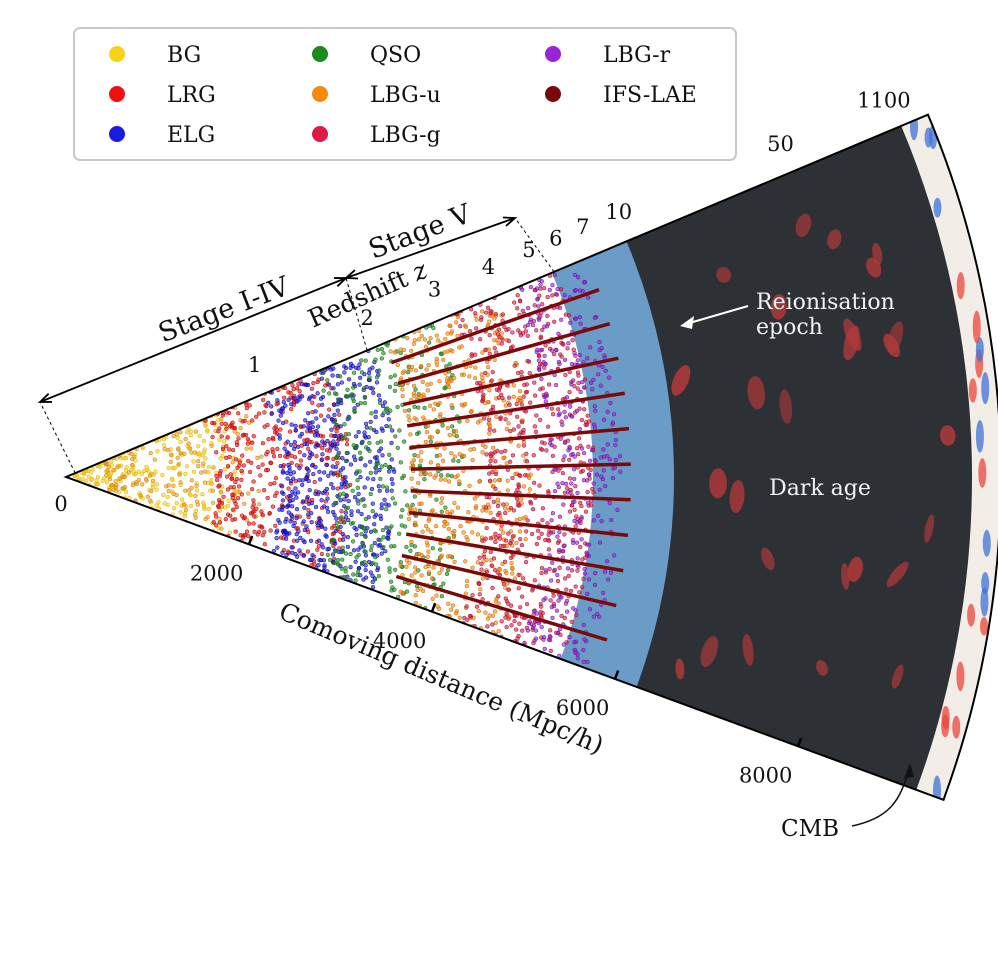  What do you see at coordinates (803, 225) in the screenshot?
I see `dark-age-fluctuation` at bounding box center [803, 225].